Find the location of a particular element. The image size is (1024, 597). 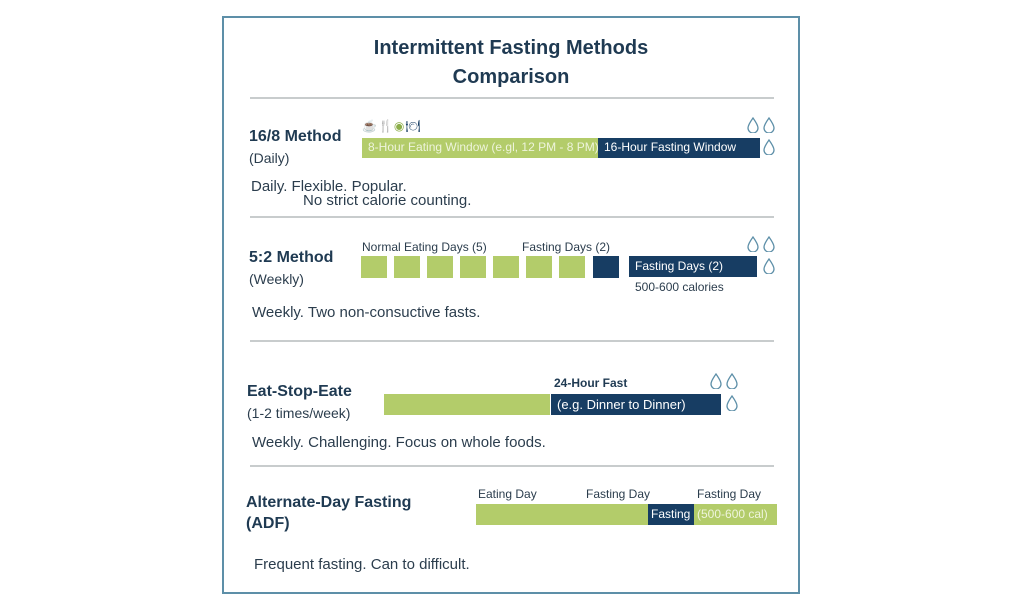

fasting-bar: (e.g. Dinner to Dinner) is located at coordinates (636, 404).